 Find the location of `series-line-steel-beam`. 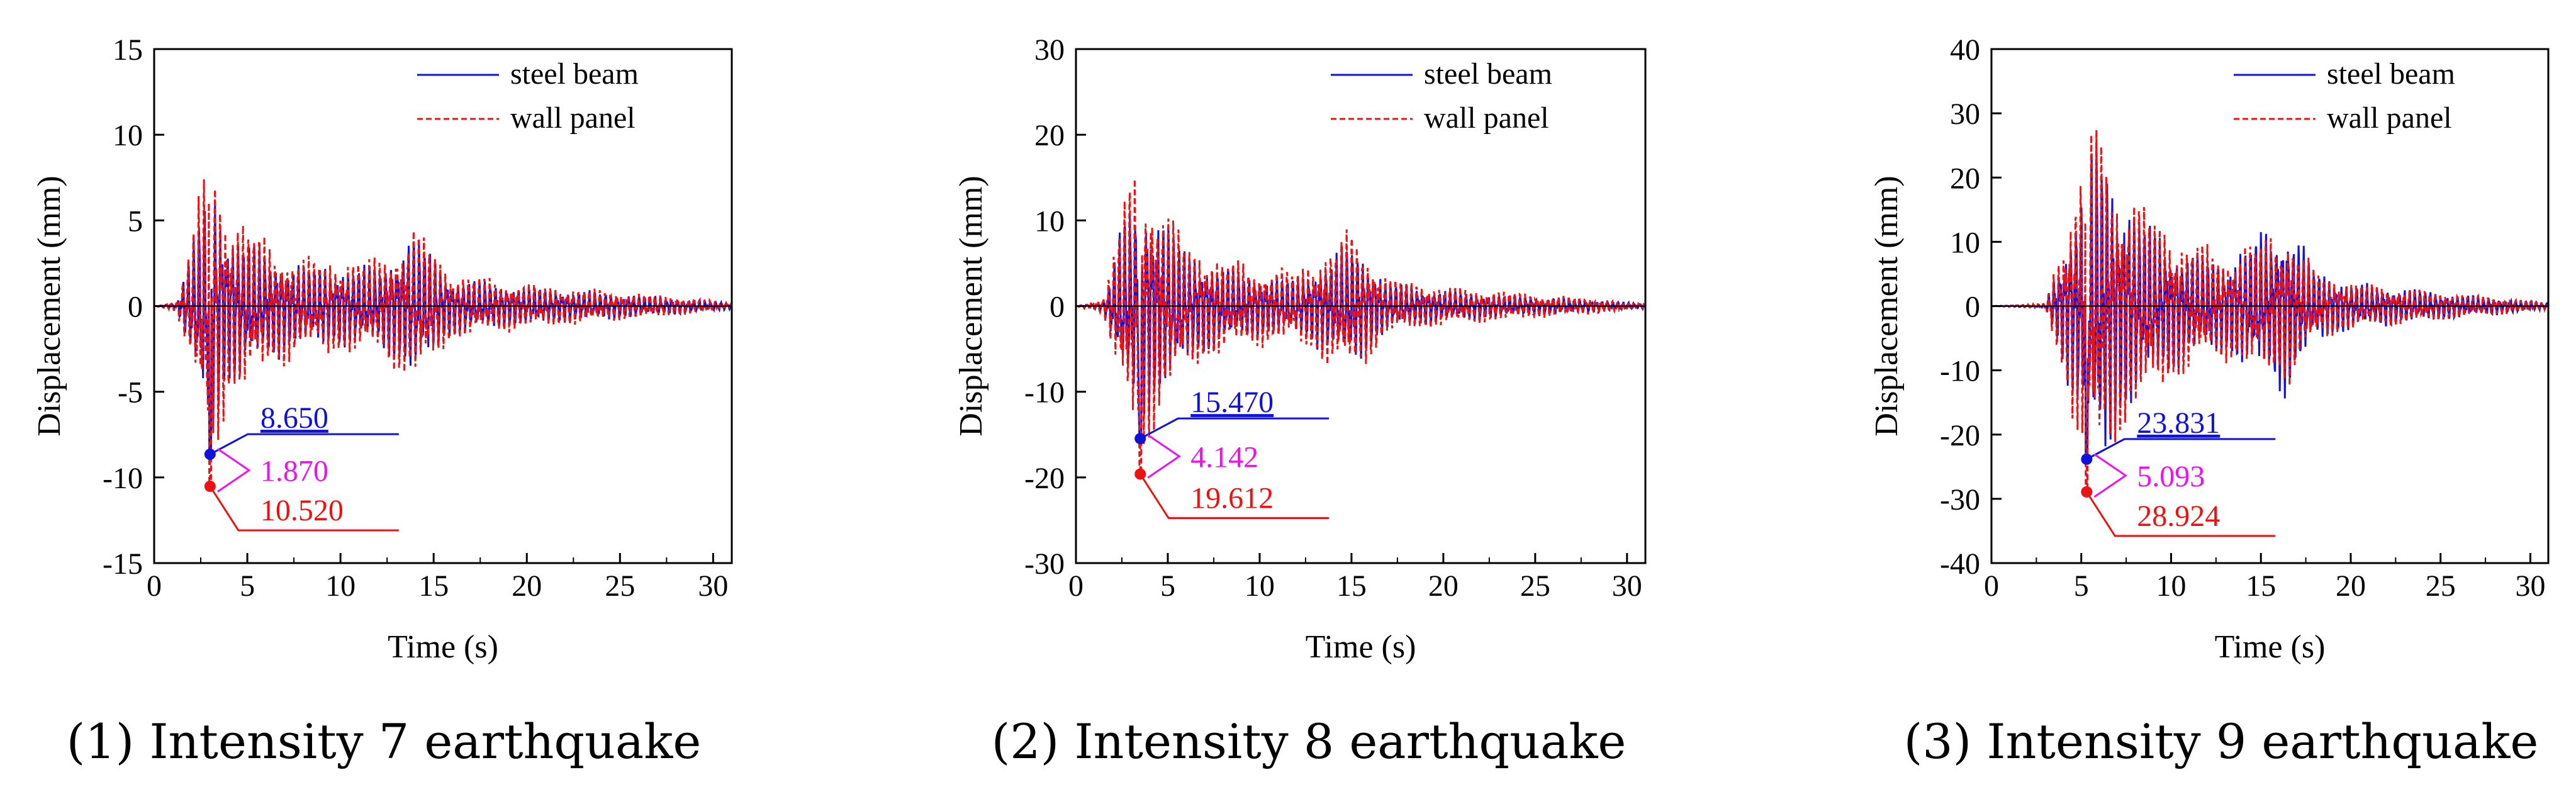

series-line-steel-beam is located at coordinates (1360, 327).